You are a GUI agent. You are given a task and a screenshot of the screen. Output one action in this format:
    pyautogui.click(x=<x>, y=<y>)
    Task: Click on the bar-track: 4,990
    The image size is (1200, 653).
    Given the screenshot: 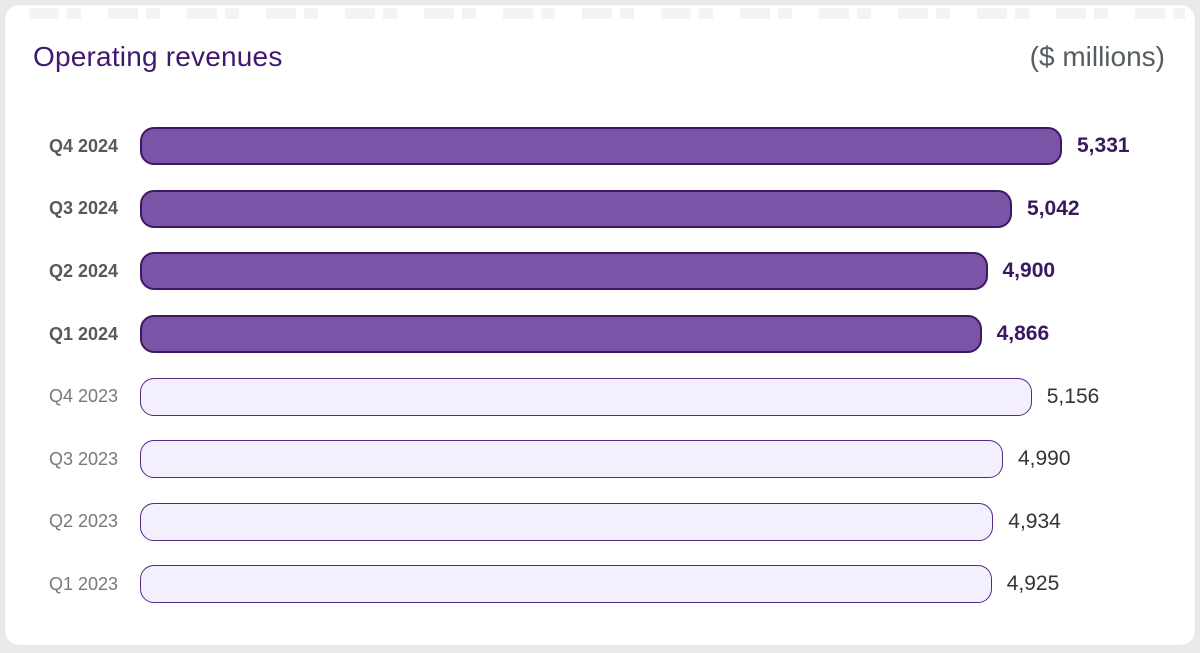 What is the action you would take?
    pyautogui.click(x=605, y=459)
    